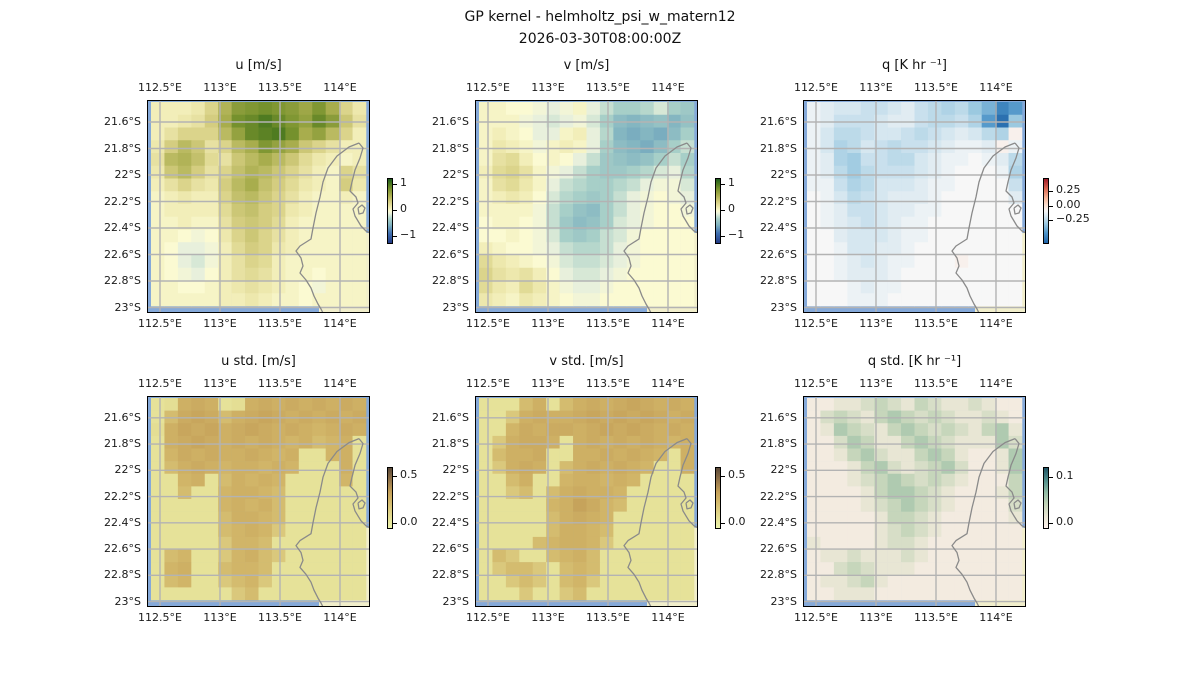  I want to click on colorbar-tick-label: 0.00, so click(1068, 204).